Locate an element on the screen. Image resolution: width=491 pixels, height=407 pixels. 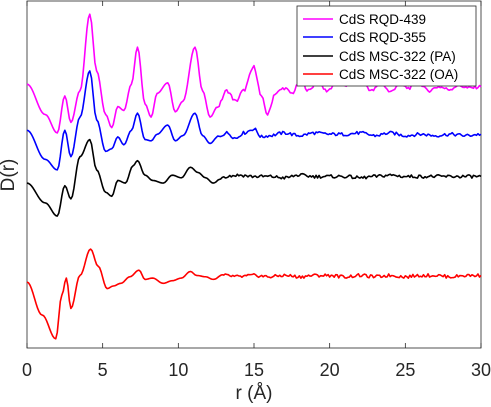
x-axis-label: r (Å) is located at coordinates (254, 393).